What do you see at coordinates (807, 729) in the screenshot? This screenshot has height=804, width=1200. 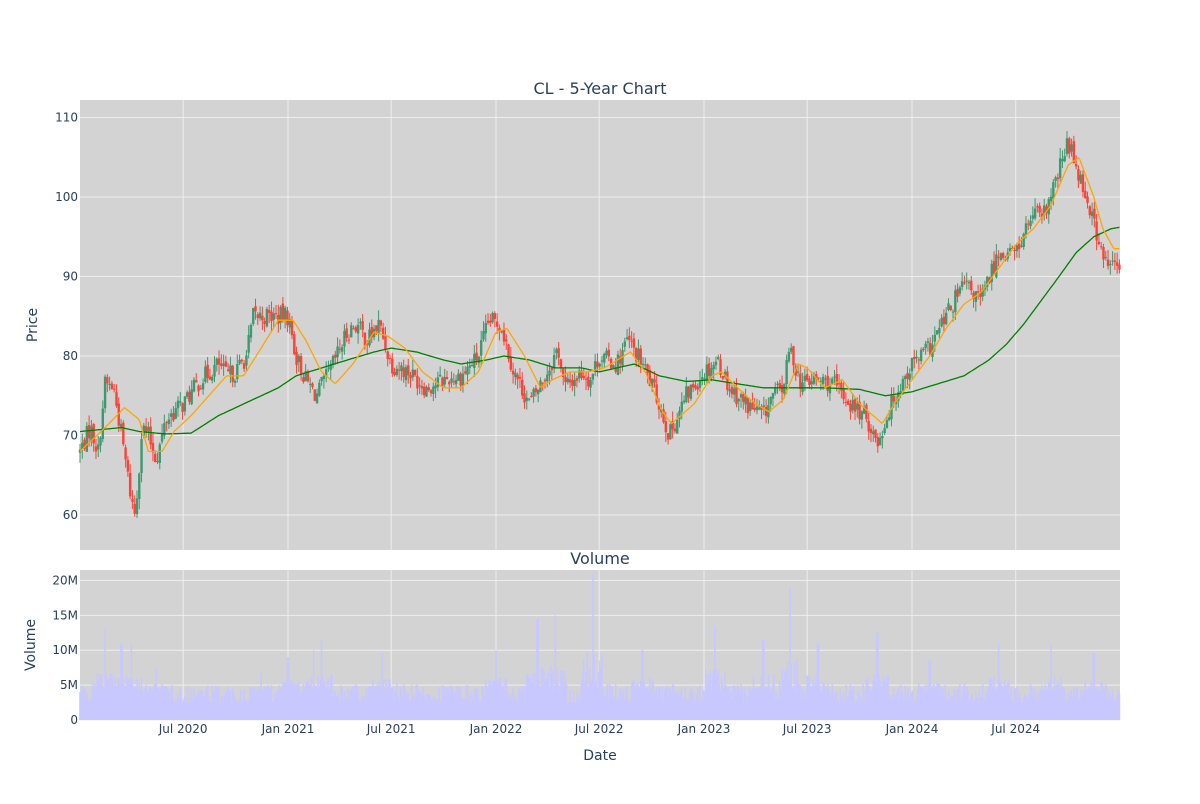 I see `x-tick-label: Jul 2023` at bounding box center [807, 729].